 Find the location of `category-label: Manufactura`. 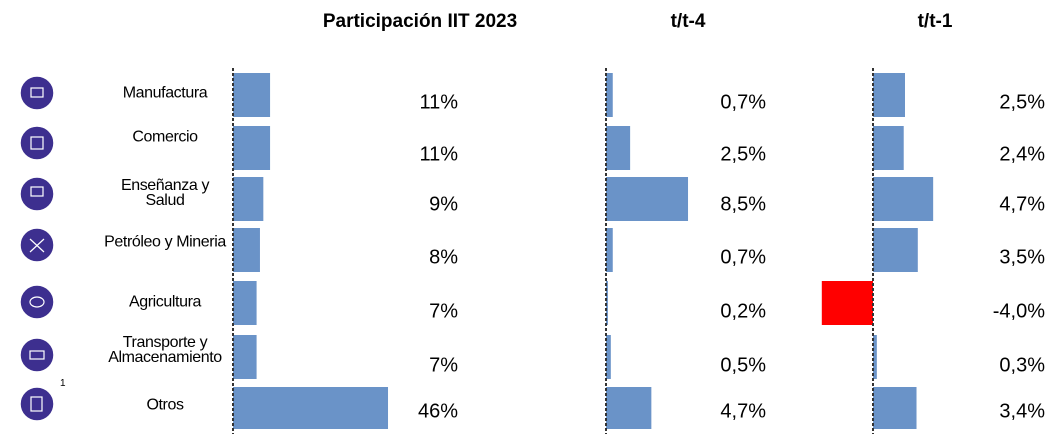

category-label: Manufactura is located at coordinates (165, 93).